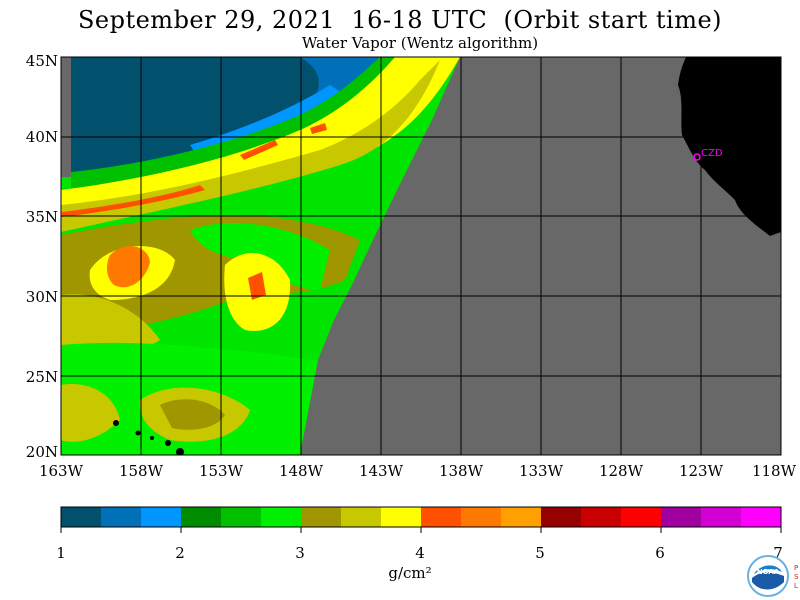 This screenshot has width=800, height=600. Describe the element at coordinates (221, 471) in the screenshot. I see `lon-label: 153W` at that location.